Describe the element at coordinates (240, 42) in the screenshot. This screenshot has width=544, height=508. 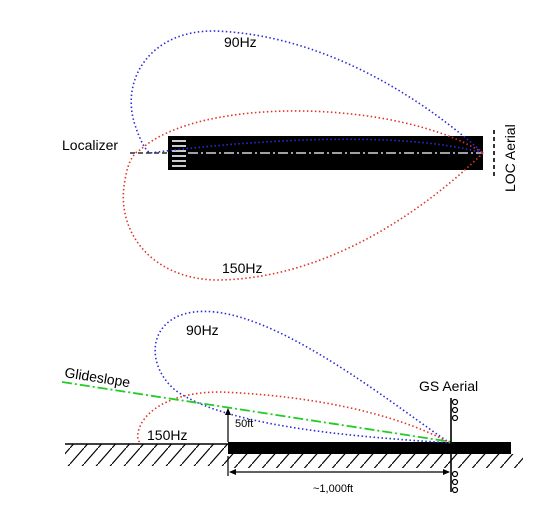
I see `localizer-90hz-label: 90Hz` at that location.